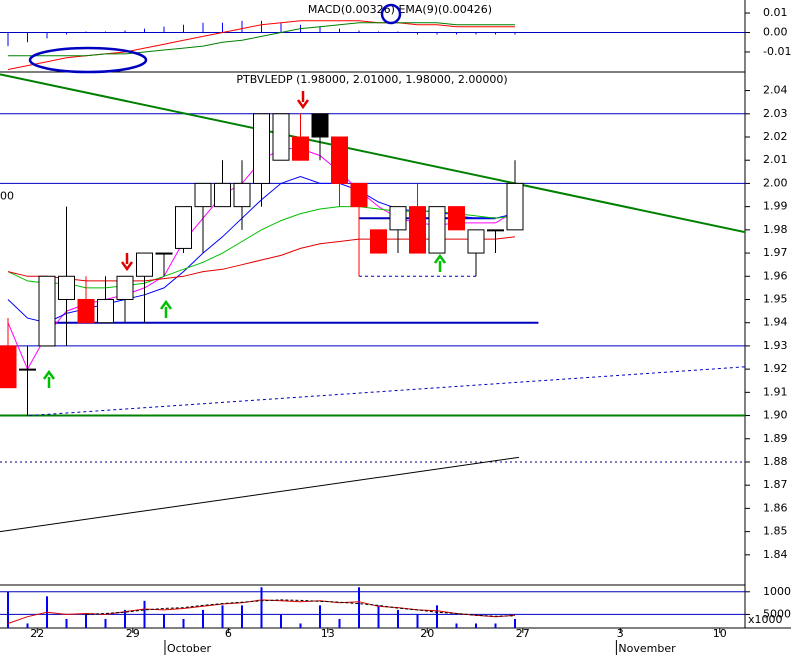 The height and width of the screenshot is (655, 791). Describe the element at coordinates (775, 90) in the screenshot. I see `y-tick-label: 2.04` at that location.